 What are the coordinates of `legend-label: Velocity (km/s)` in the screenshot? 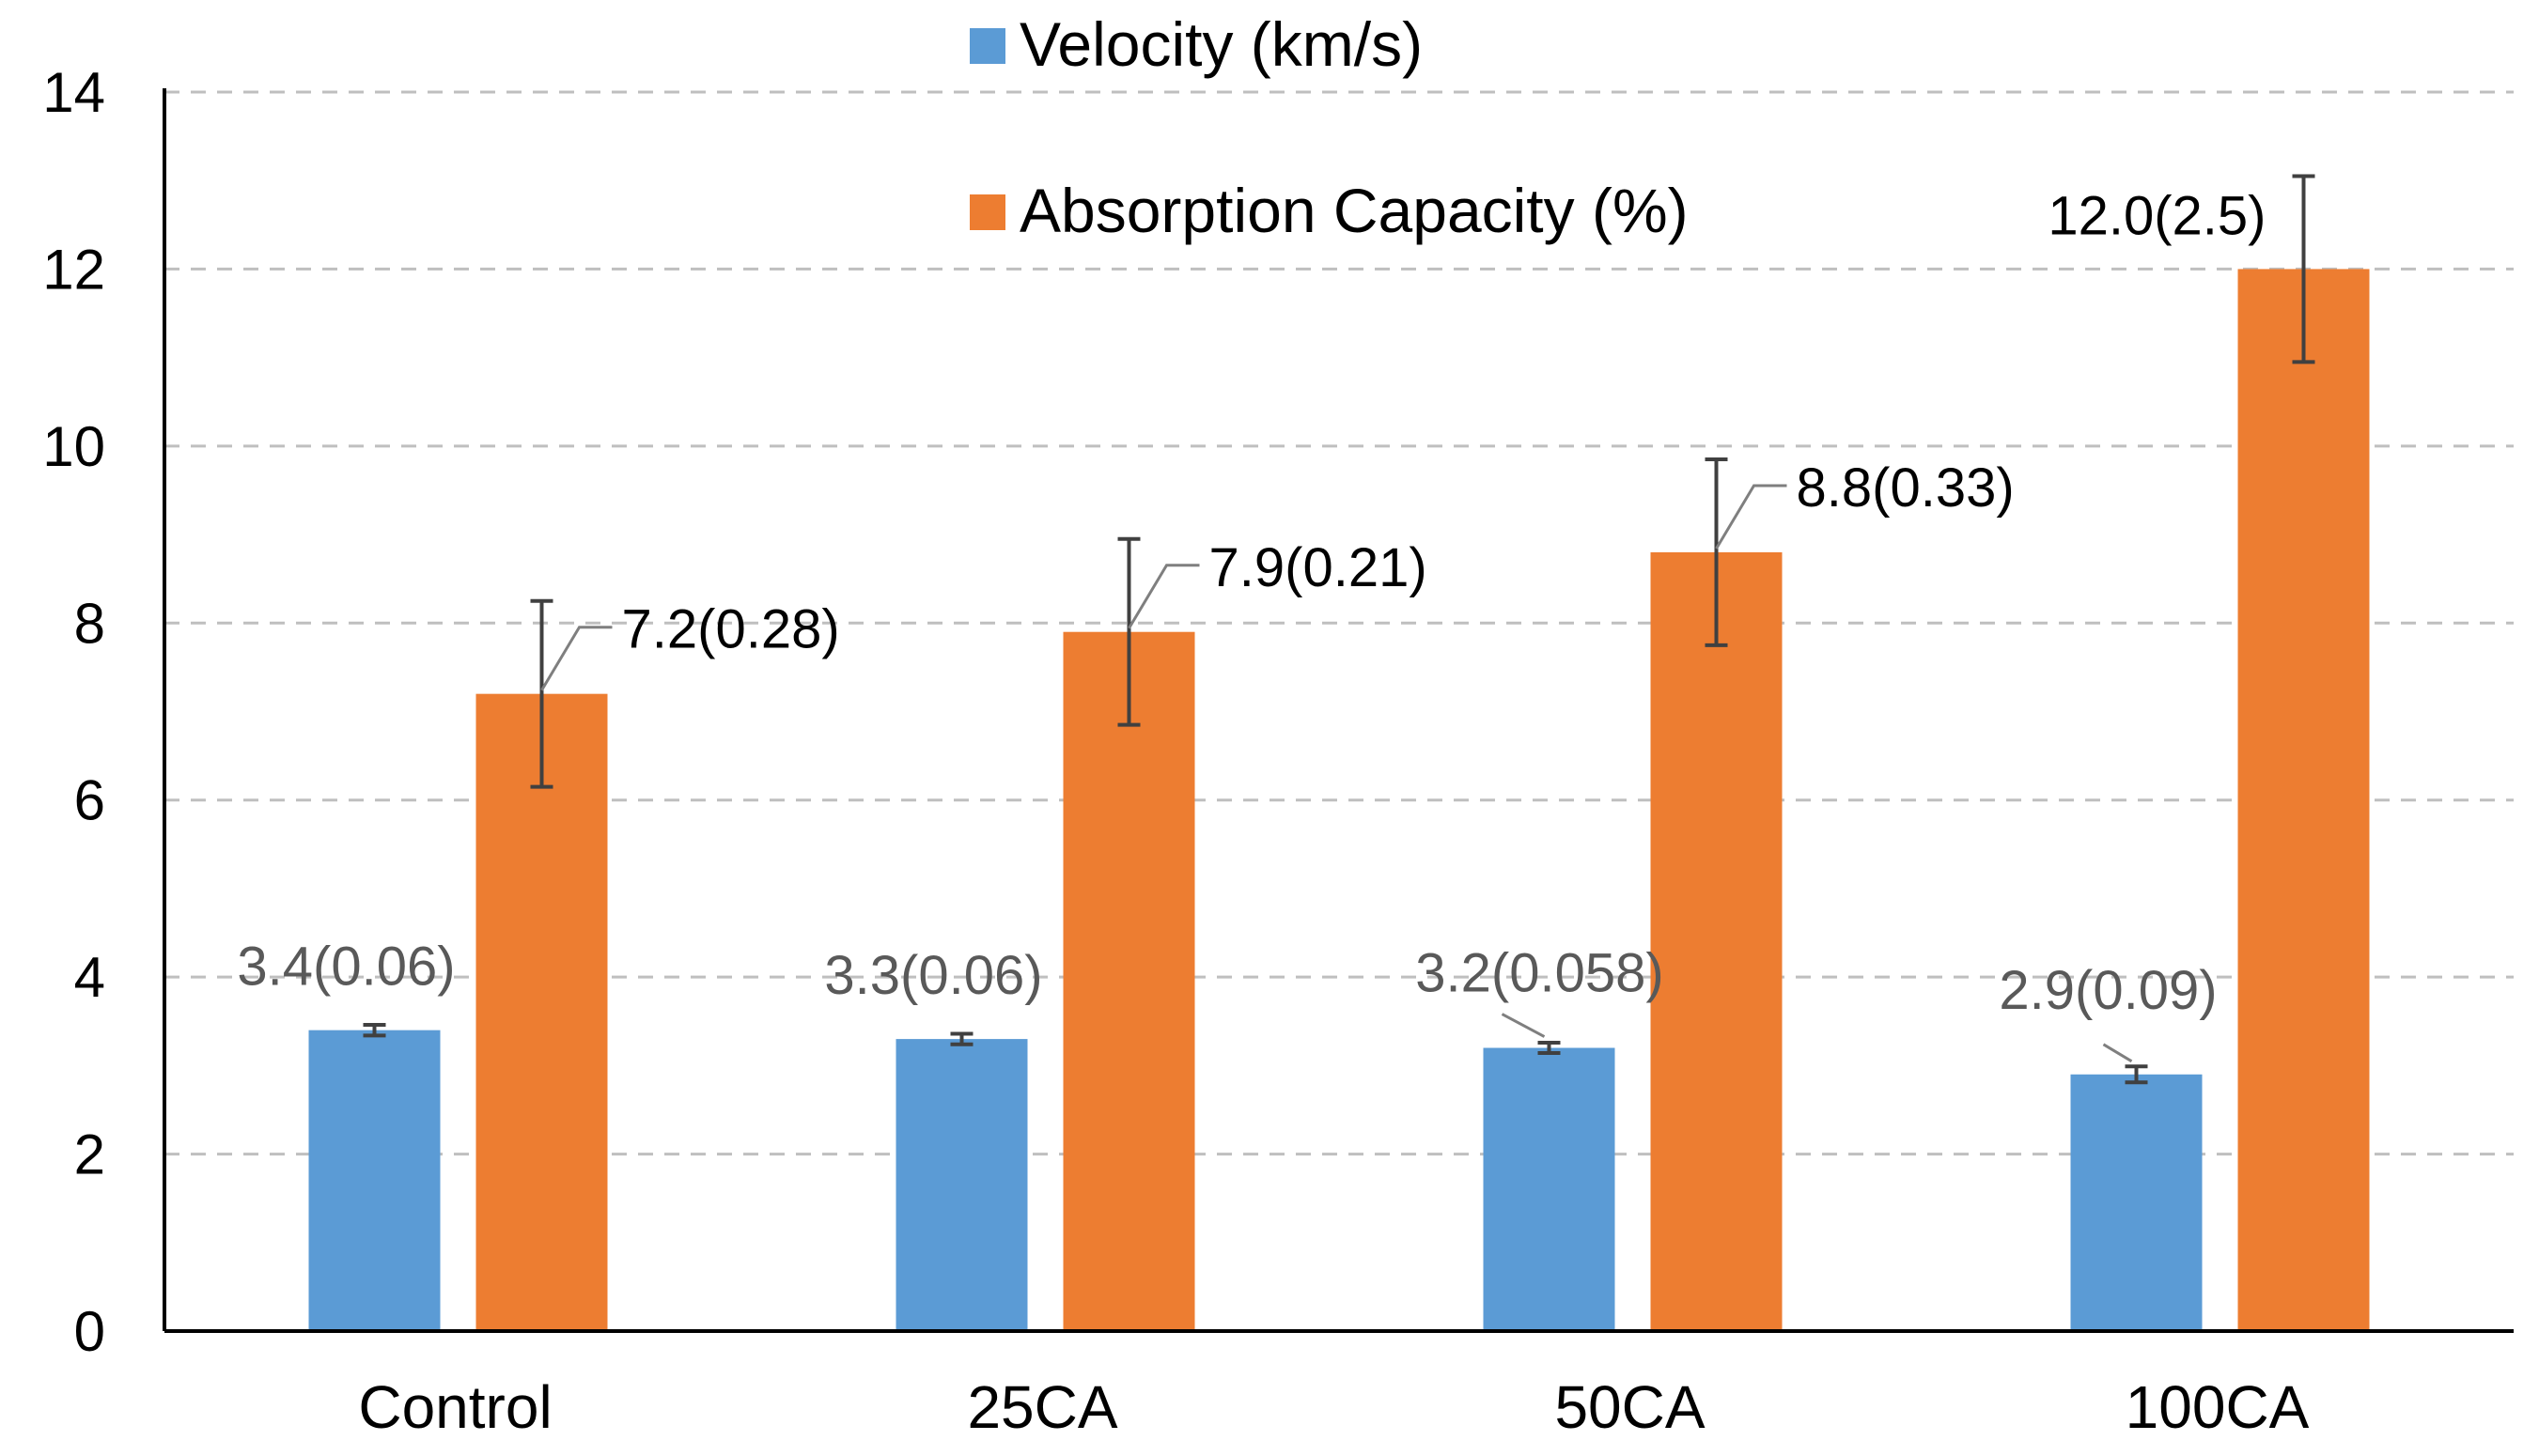 It's located at (1222, 44).